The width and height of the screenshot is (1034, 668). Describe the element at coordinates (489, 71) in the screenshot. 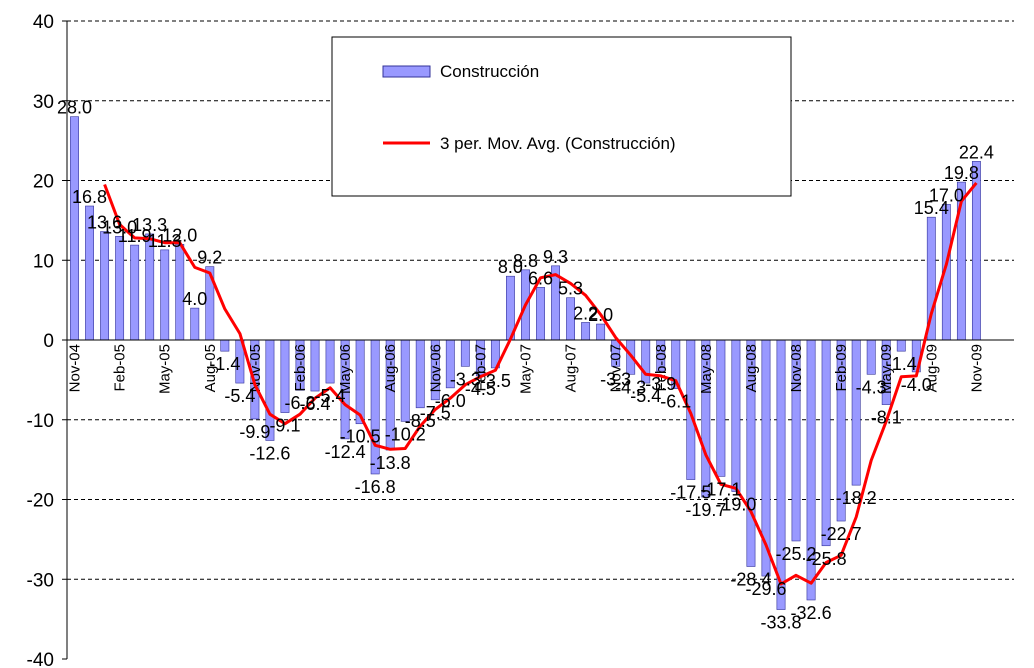

I see `legend-bar-label: Construcción` at that location.